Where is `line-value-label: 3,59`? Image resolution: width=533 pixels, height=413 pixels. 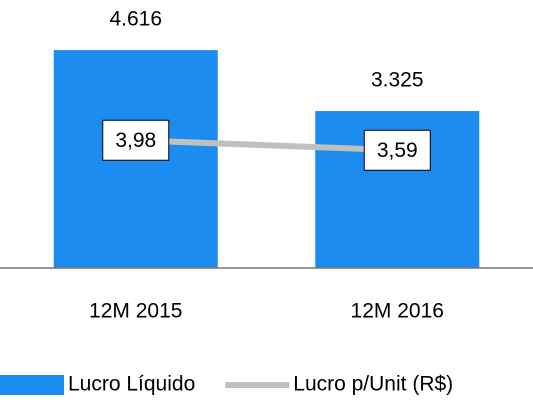 line-value-label: 3,59 is located at coordinates (397, 150).